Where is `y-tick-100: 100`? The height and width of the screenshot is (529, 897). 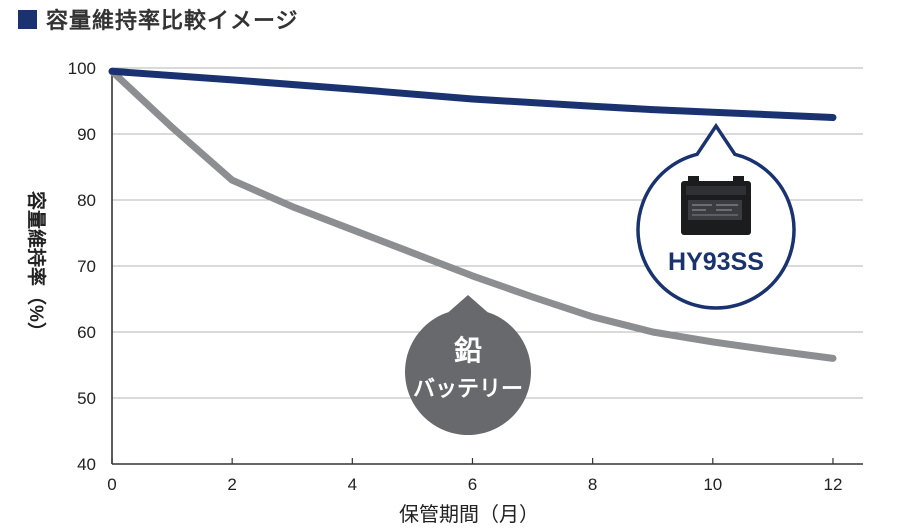 y-tick-100: 100 is located at coordinates (82, 68).